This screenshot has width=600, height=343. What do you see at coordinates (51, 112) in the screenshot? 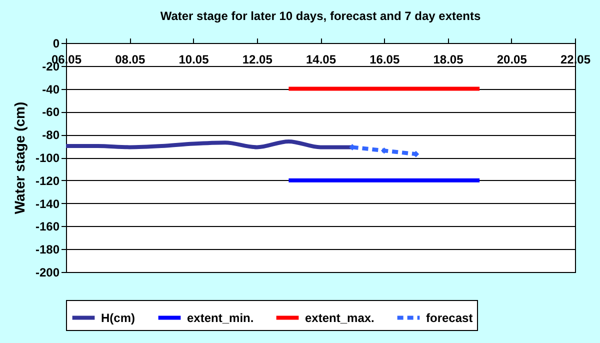
I see `y-tick-label: -60` at bounding box center [51, 112].